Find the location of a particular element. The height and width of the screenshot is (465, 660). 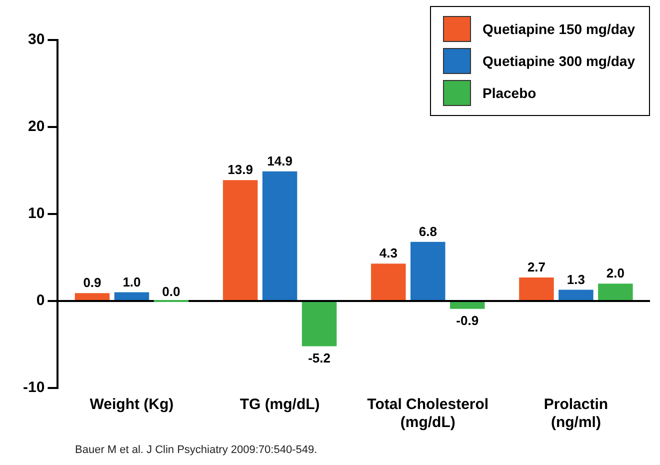

legend-label: Quetiapine 300 mg/day is located at coordinates (558, 61).